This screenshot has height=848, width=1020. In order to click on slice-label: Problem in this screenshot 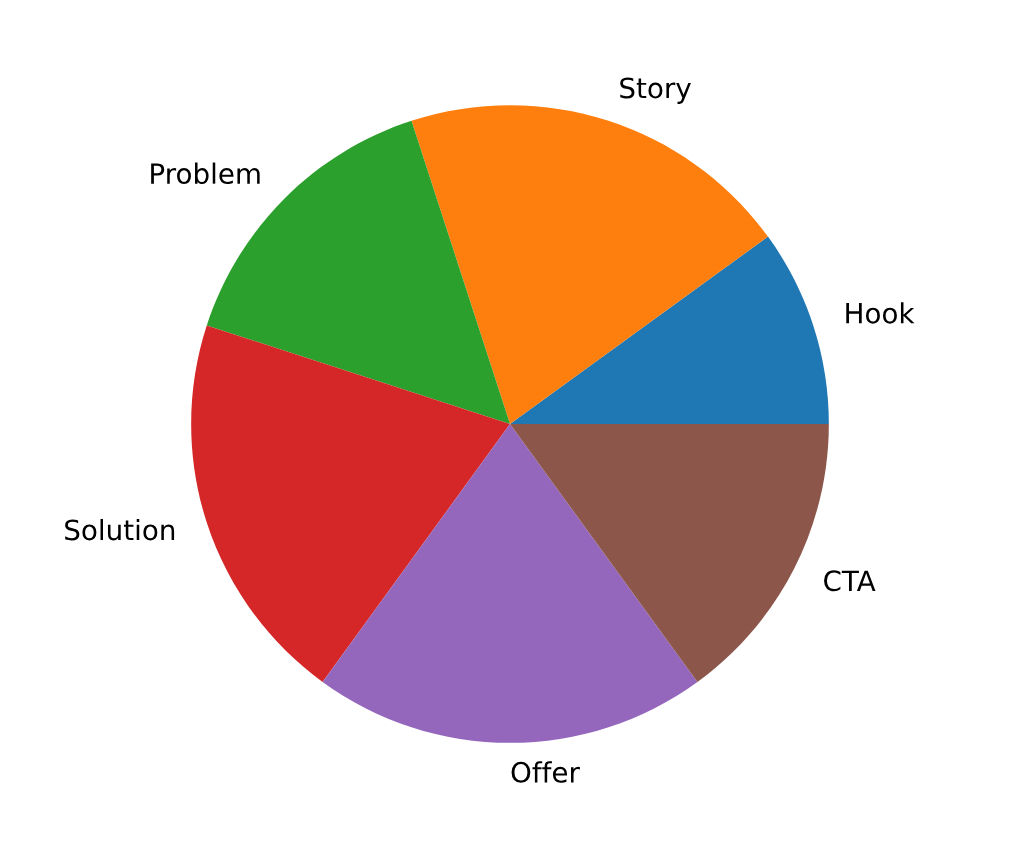, I will do `click(205, 173)`.